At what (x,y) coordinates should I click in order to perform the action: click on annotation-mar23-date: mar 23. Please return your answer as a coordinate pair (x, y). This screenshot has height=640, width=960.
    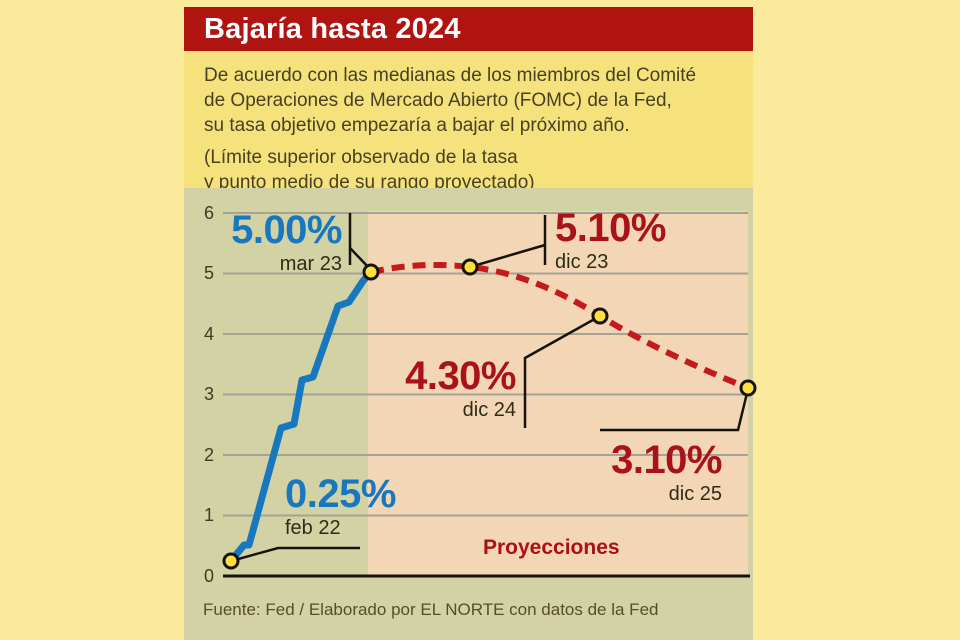
    Looking at the image, I should click on (310, 264).